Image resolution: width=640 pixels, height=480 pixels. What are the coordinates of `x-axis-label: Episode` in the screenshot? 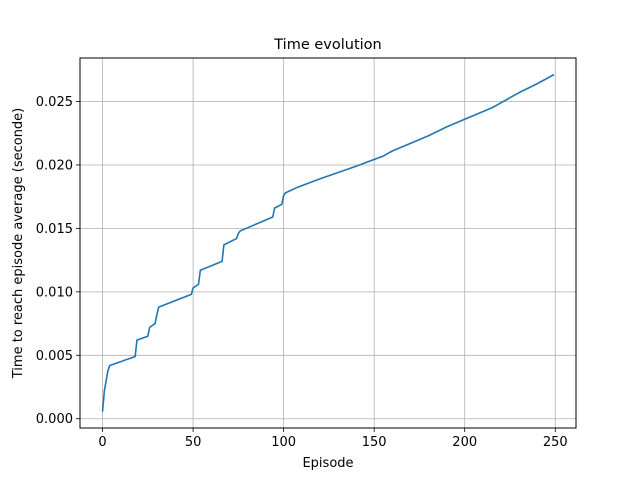 It's located at (327, 463).